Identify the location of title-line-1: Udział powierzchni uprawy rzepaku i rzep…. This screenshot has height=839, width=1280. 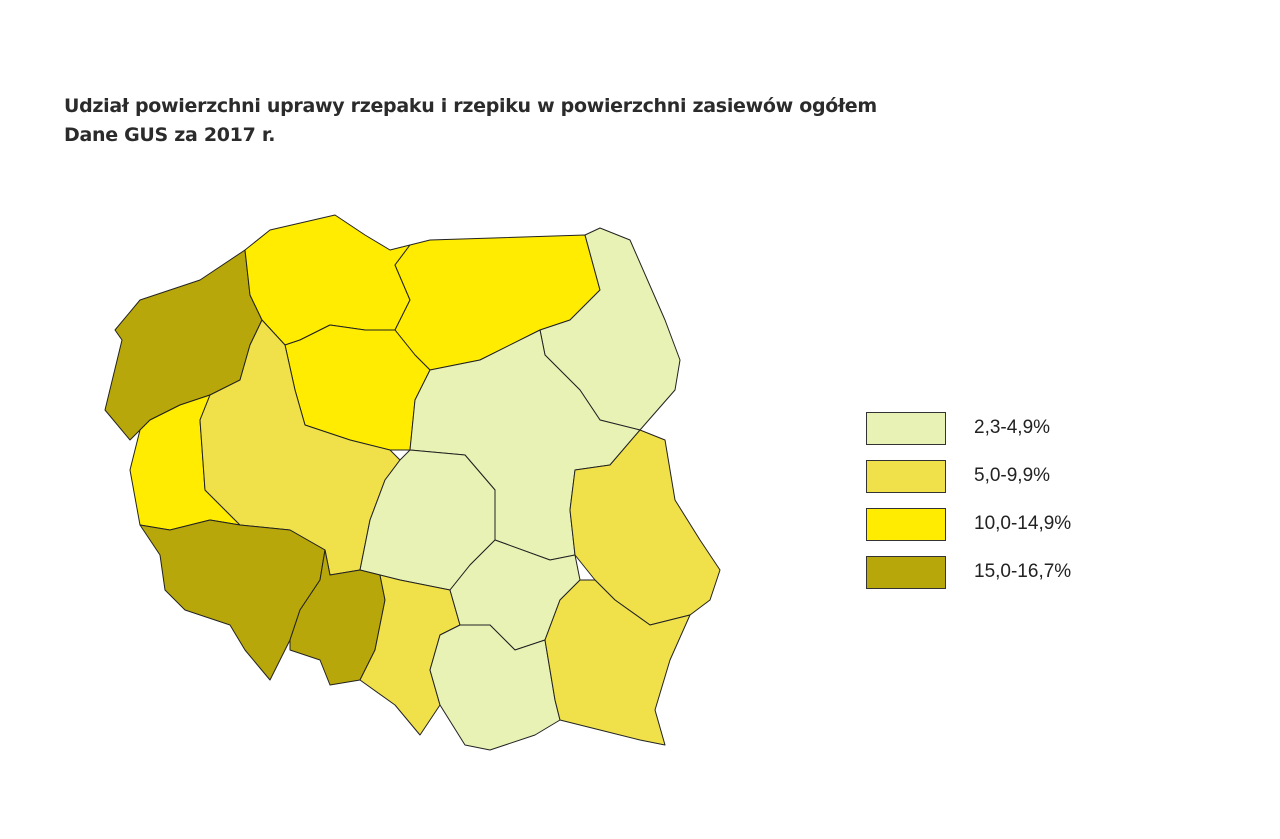
(470, 106).